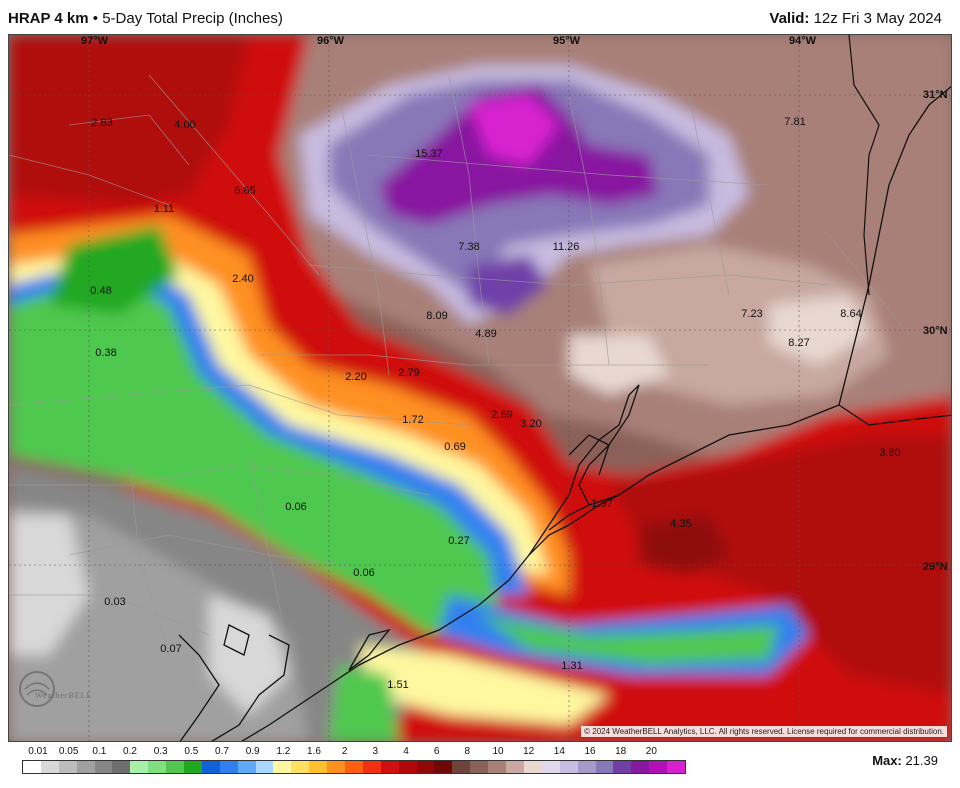 The width and height of the screenshot is (960, 788). Describe the element at coordinates (48, 18) in the screenshot. I see `model-name: HRAP 4 km` at that location.